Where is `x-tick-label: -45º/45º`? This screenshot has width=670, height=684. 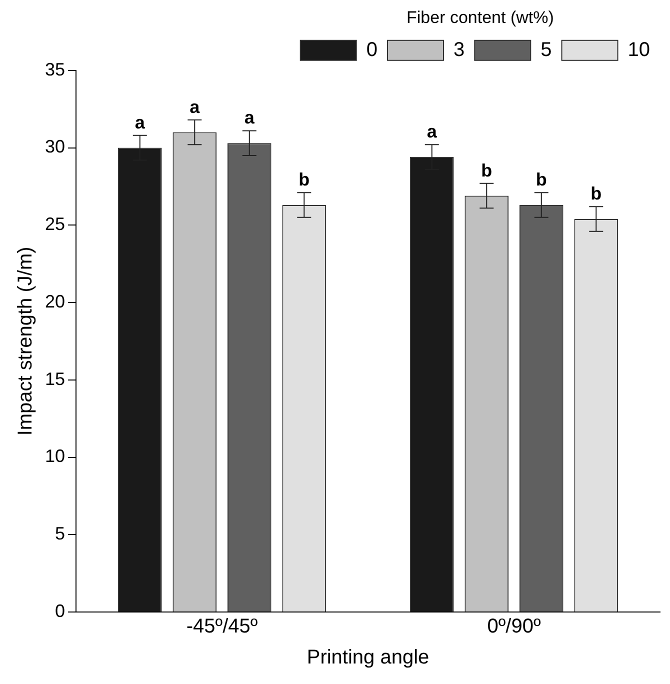 x-tick-label: -45º/45º is located at coordinates (222, 627).